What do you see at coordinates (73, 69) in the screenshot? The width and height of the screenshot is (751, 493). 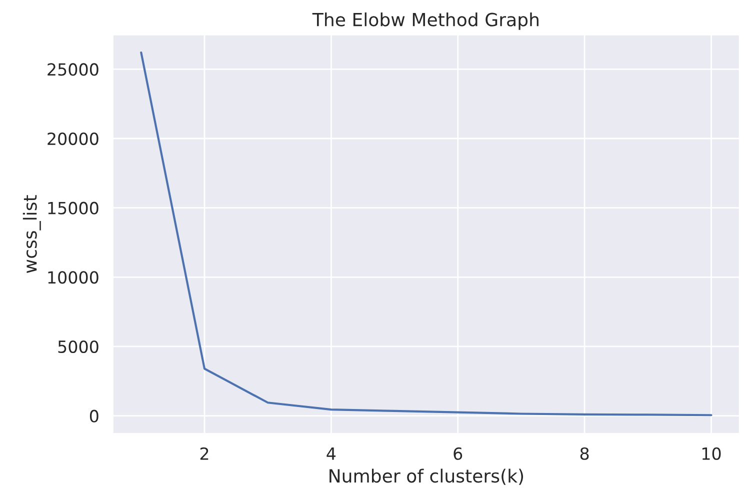 I see `y-tick-label: 25000` at bounding box center [73, 69].